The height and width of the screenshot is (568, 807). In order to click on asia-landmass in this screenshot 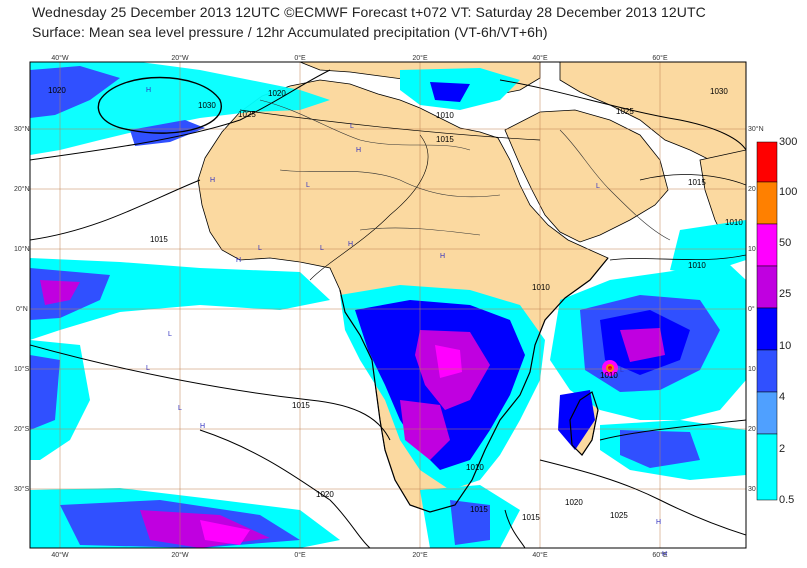, I will do `click(652, 114)`.